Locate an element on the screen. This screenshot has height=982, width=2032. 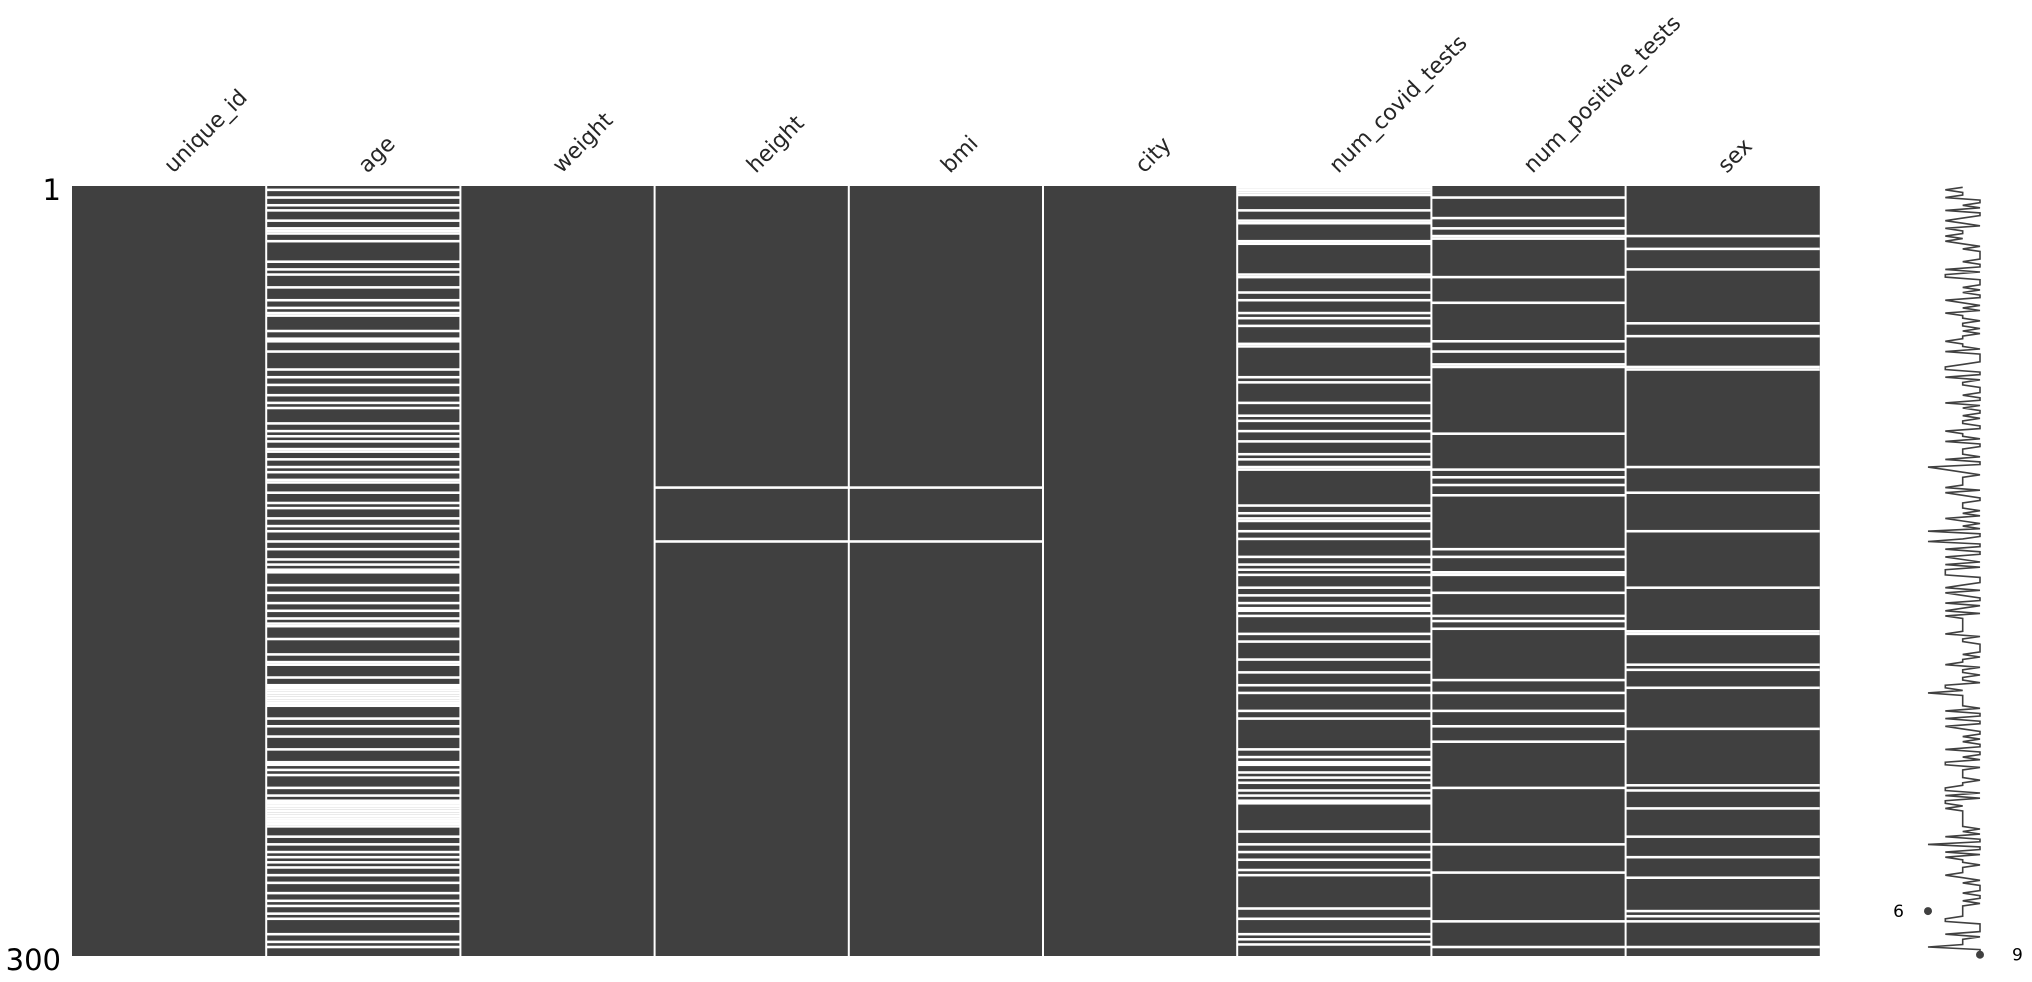
sparkline-min-marker is located at coordinates (1928, 911).